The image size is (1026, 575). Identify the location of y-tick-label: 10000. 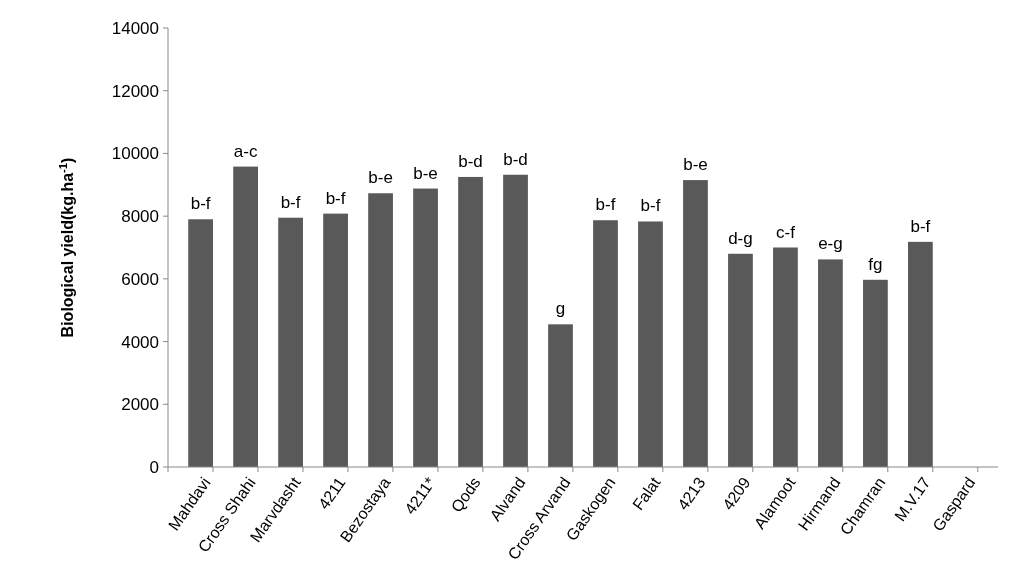
(135, 154).